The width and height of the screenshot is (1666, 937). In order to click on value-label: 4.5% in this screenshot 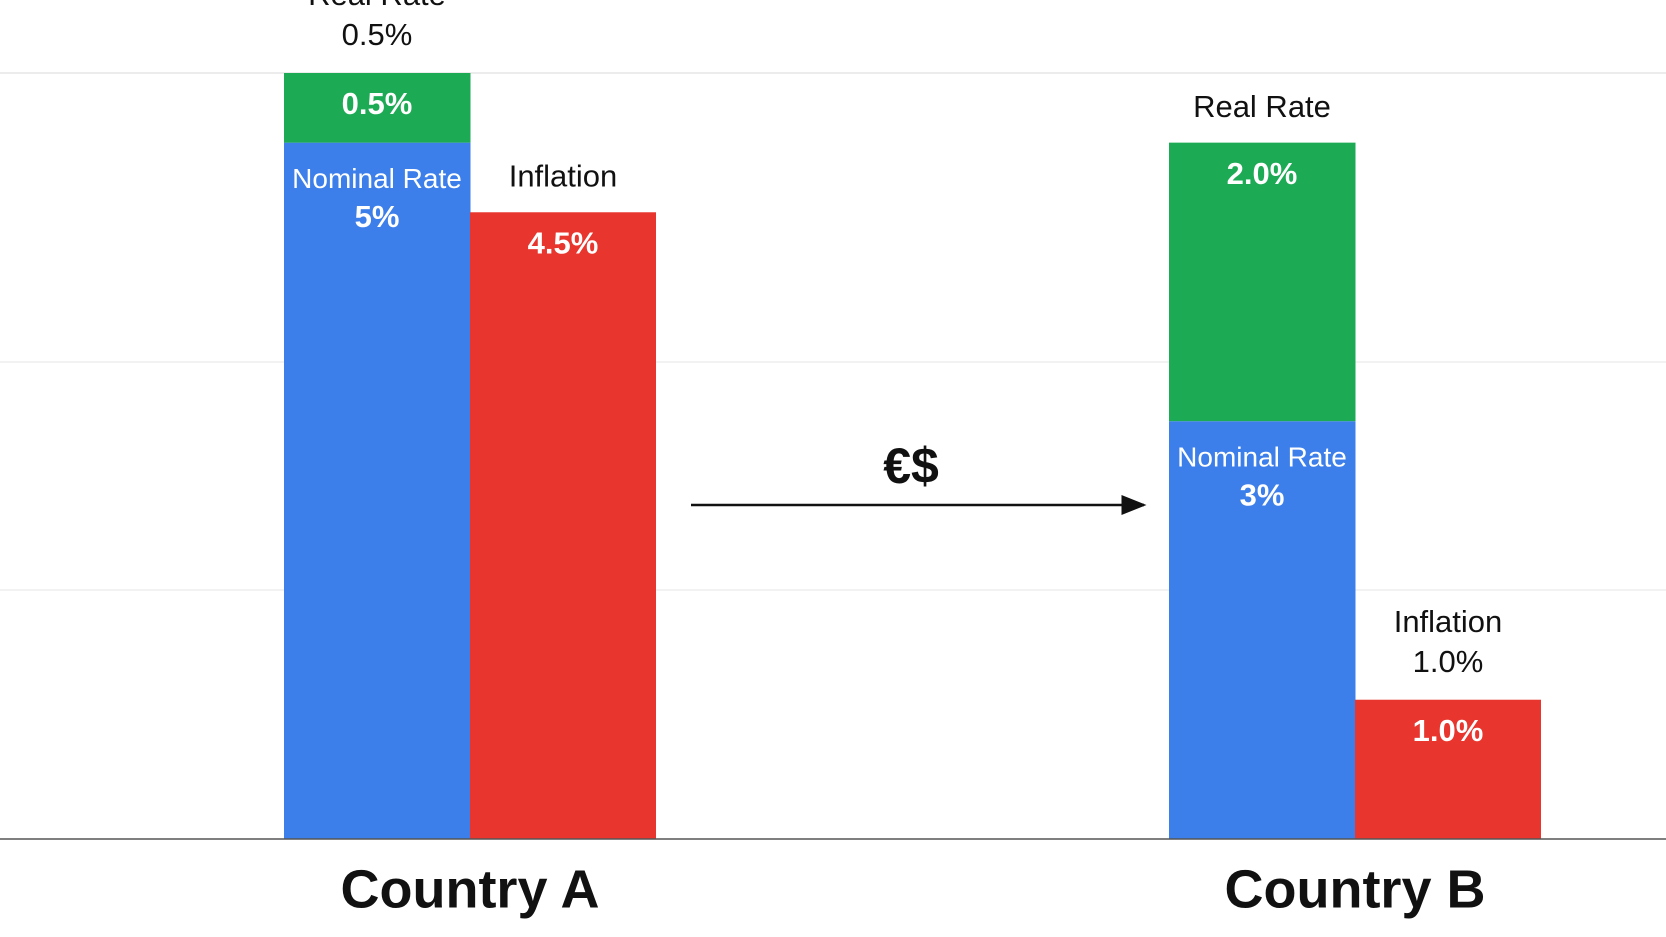, I will do `click(563, 242)`.